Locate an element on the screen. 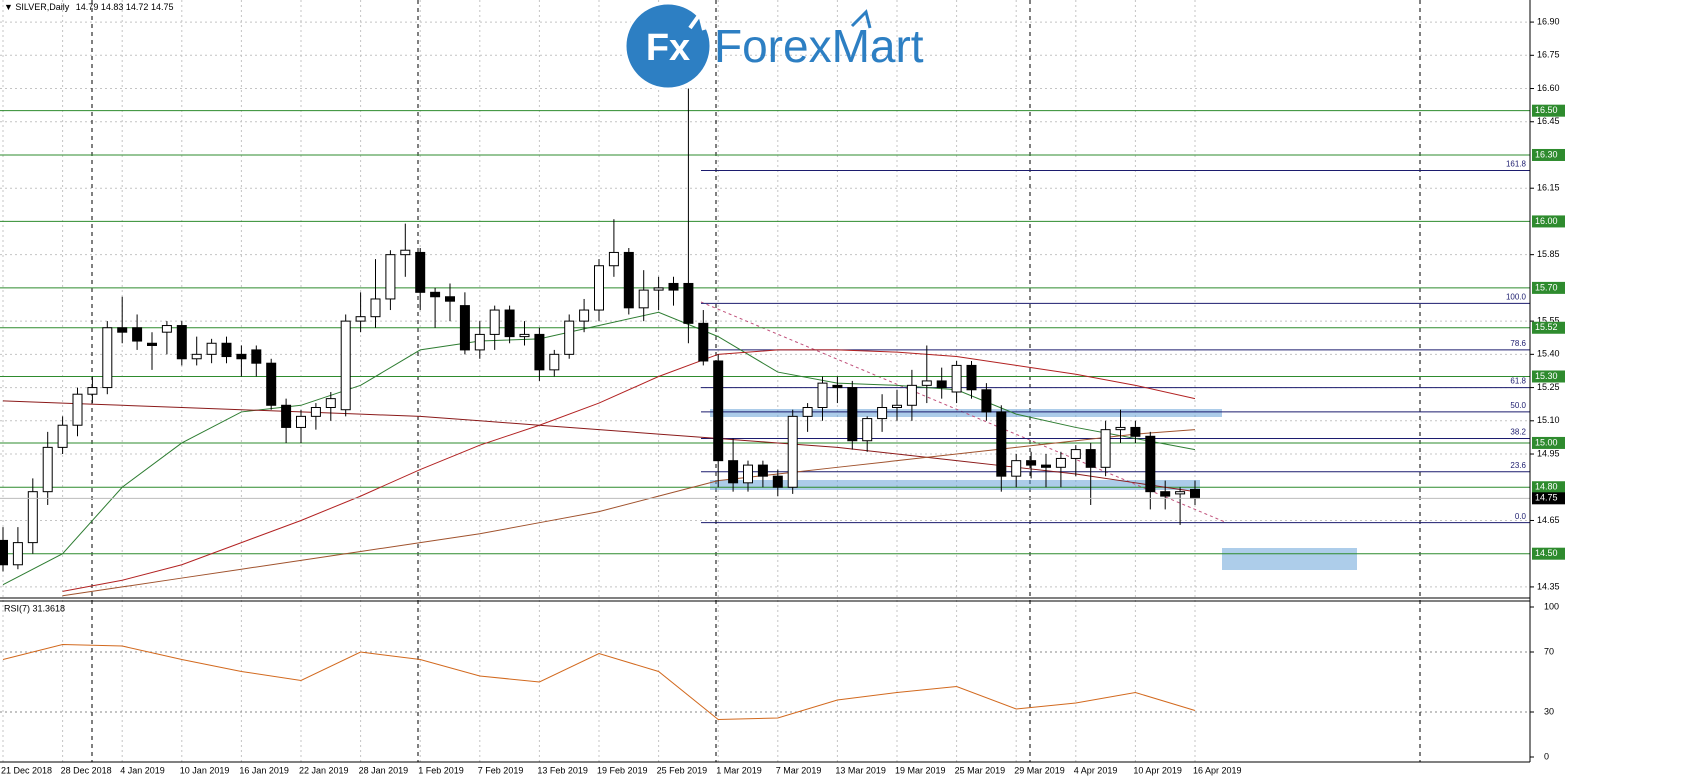 Image resolution: width=1685 pixels, height=781 pixels. low: 14.72 is located at coordinates (137, 7).